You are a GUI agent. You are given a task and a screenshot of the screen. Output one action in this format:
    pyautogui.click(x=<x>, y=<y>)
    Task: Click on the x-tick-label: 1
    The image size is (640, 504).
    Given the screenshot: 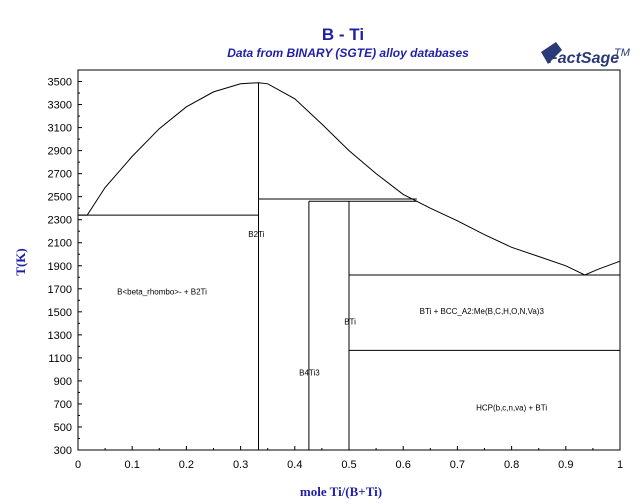 What is the action you would take?
    pyautogui.click(x=620, y=465)
    